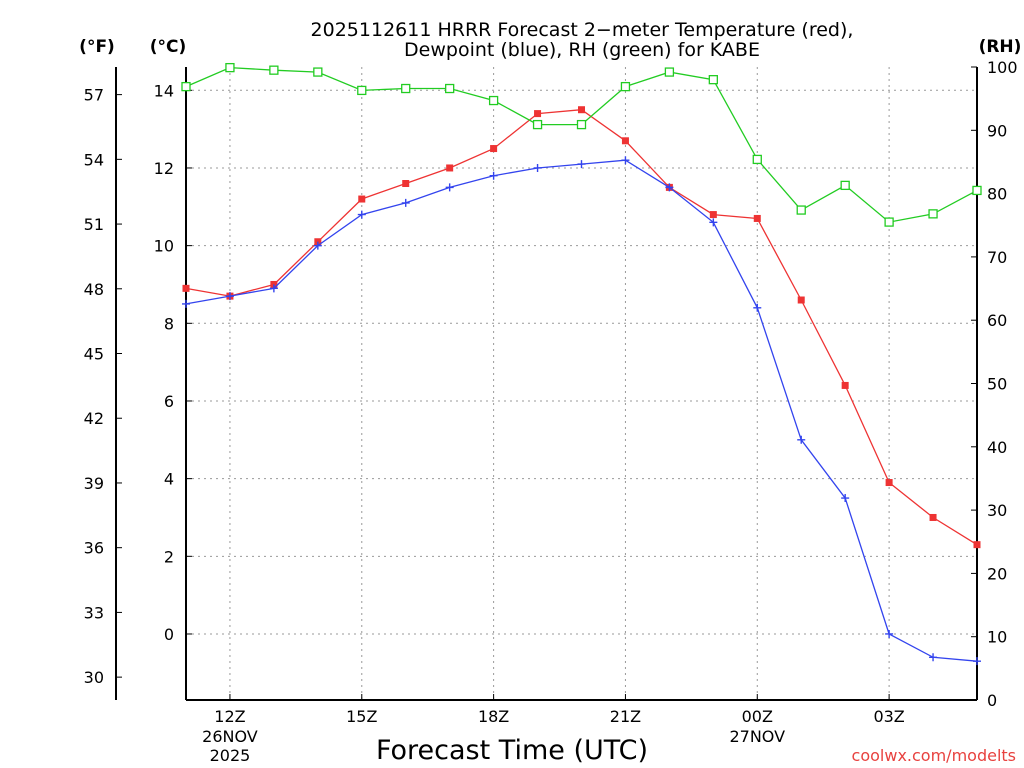  What do you see at coordinates (169, 479) in the screenshot?
I see `celsius-tick-label: 4` at bounding box center [169, 479].